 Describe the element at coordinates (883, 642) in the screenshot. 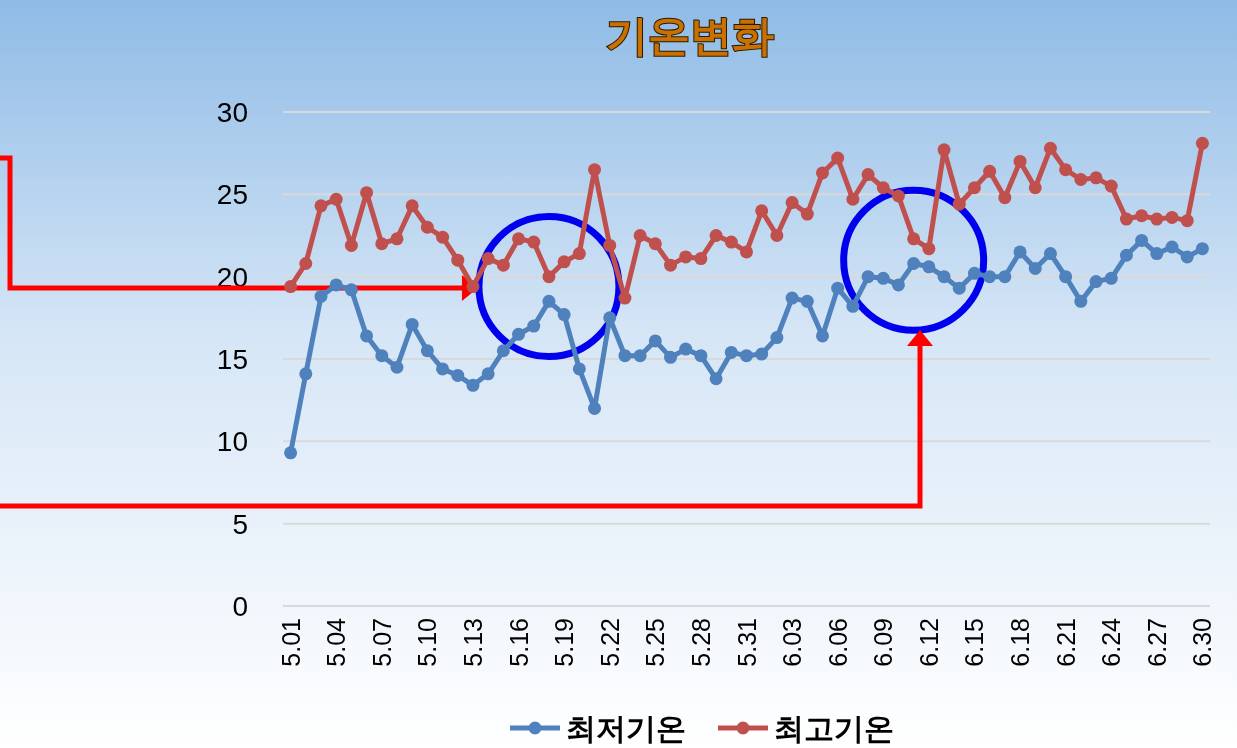

I see `x-tick-label: 6.09` at that location.